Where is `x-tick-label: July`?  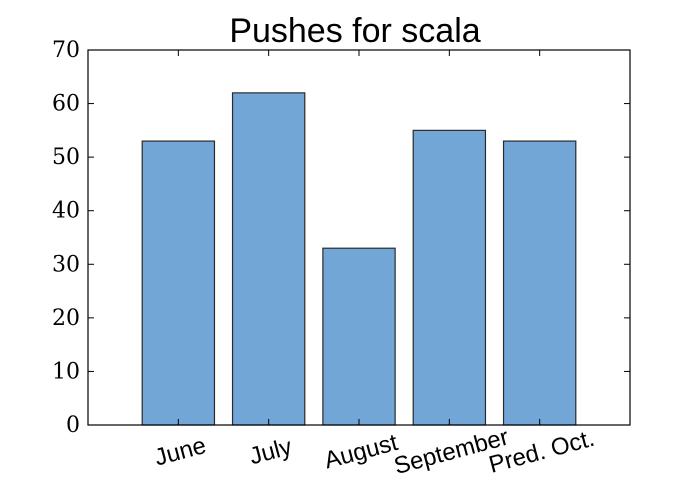 x-tick-label: July is located at coordinates (271, 451).